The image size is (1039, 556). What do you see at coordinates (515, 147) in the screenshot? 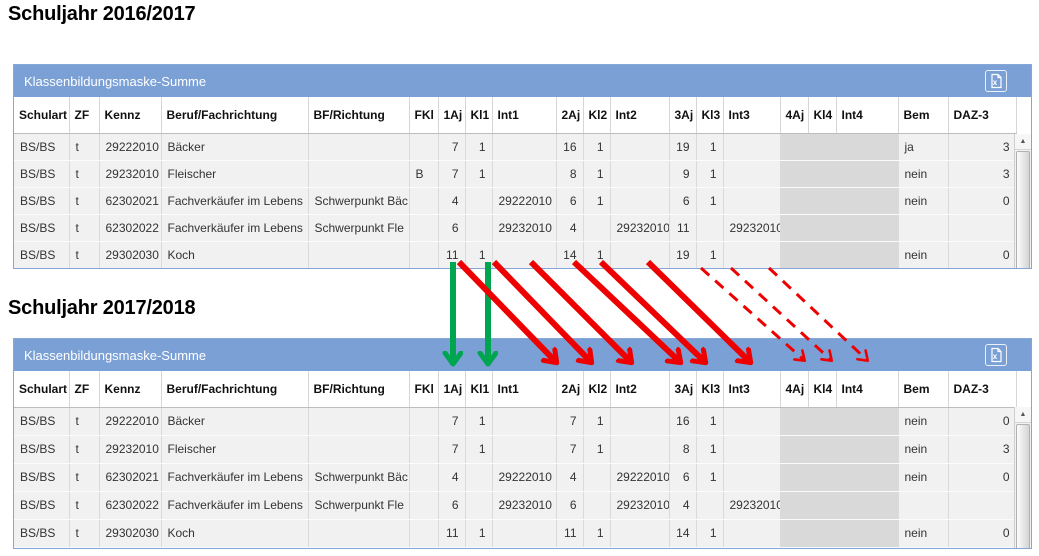
I see `grid-row: BS/BS t 29222010 Bäcker 7 1 16 1 19 1 ja 3` at bounding box center [515, 147].